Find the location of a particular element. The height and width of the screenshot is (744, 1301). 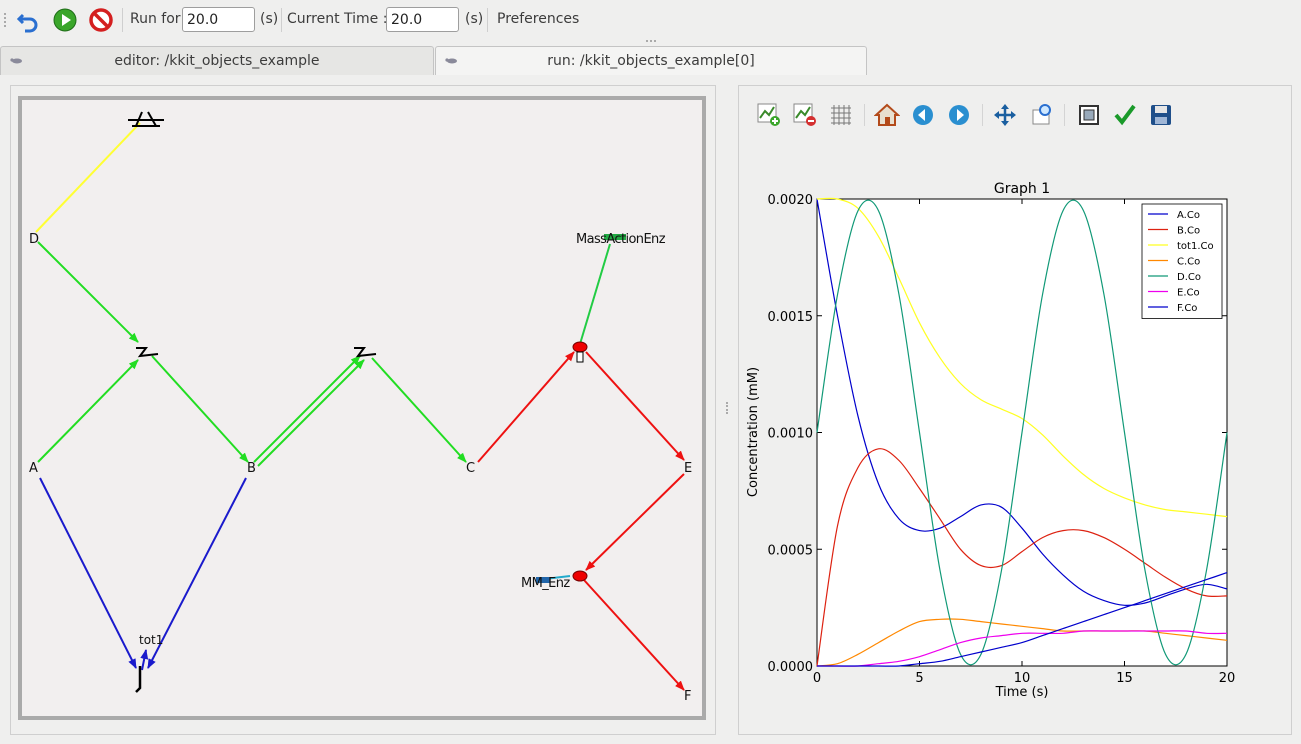

pane-splitter is located at coordinates (728, 408).